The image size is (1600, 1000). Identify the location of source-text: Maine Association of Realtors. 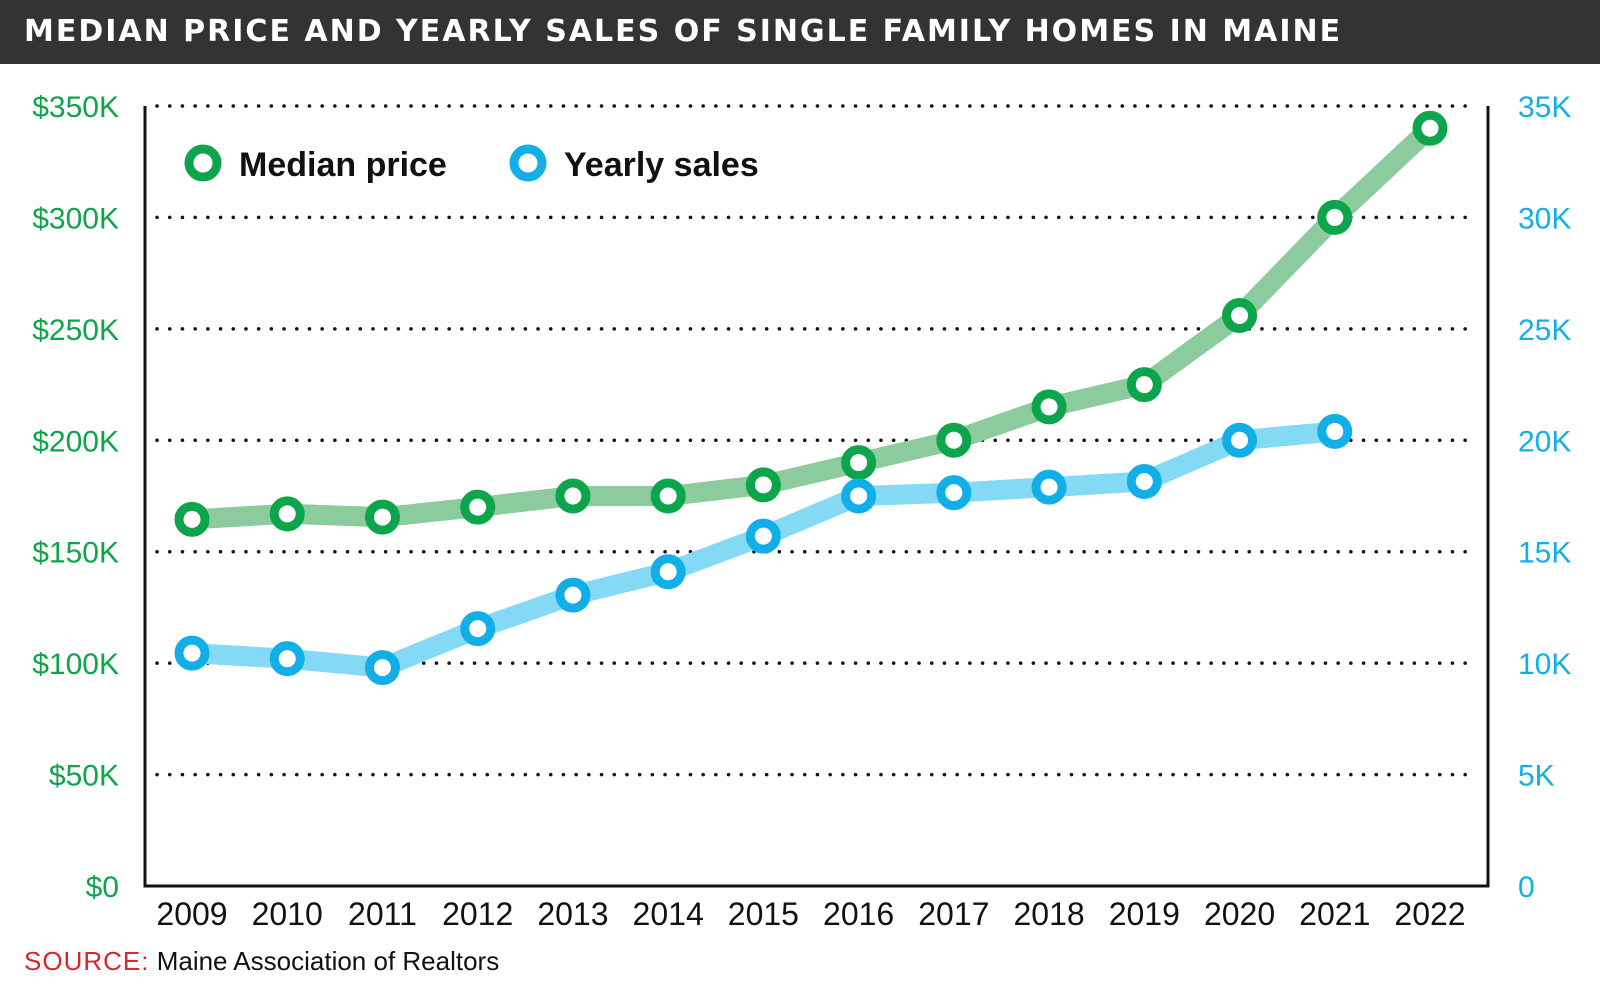
(328, 961).